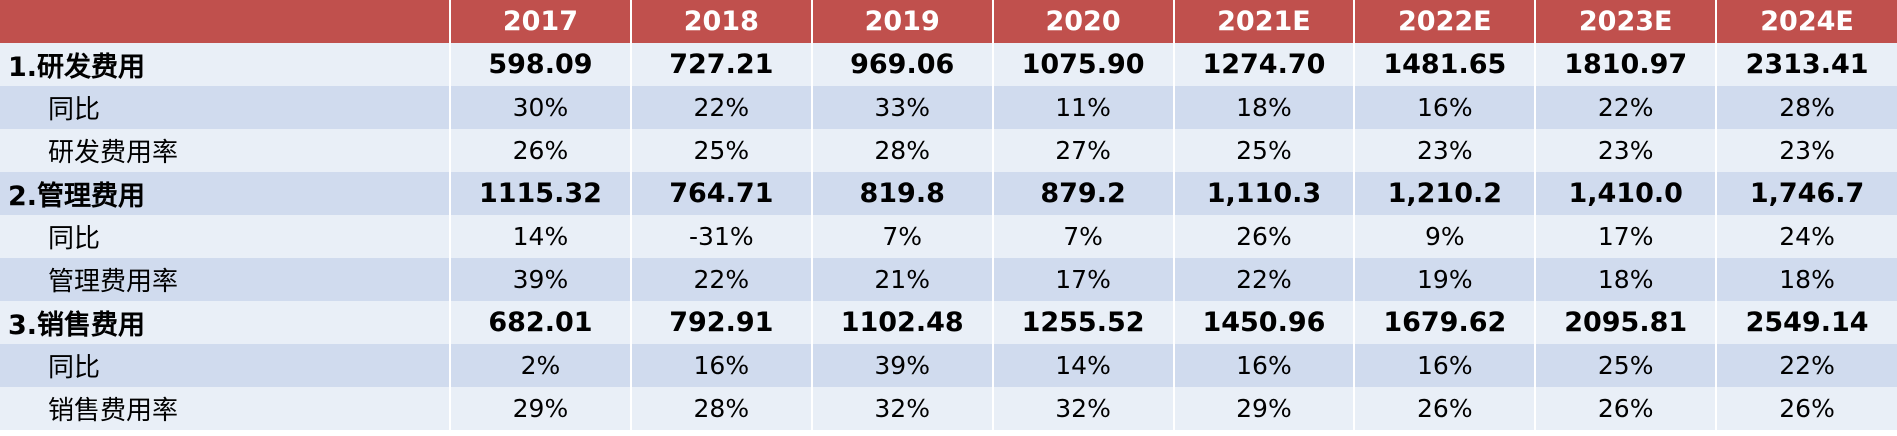 The height and width of the screenshot is (436, 1897). I want to click on table-row: 研发费用率 26% 25% 28% 27% 25% 23% 23% 23%, so click(948, 150).